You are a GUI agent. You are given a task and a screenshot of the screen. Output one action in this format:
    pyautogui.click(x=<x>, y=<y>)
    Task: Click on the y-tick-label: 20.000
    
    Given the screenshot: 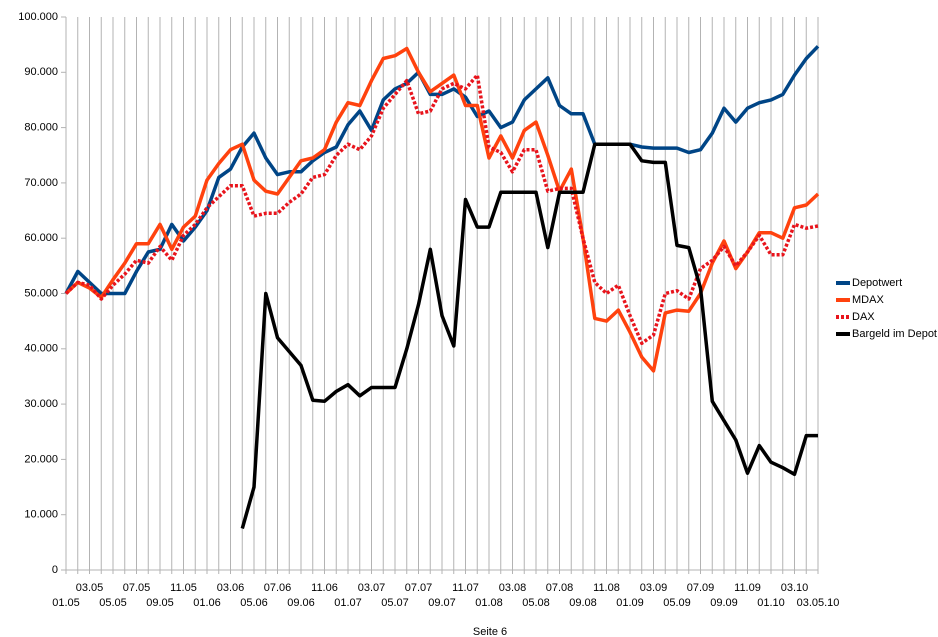 What is the action you would take?
    pyautogui.click(x=41, y=459)
    